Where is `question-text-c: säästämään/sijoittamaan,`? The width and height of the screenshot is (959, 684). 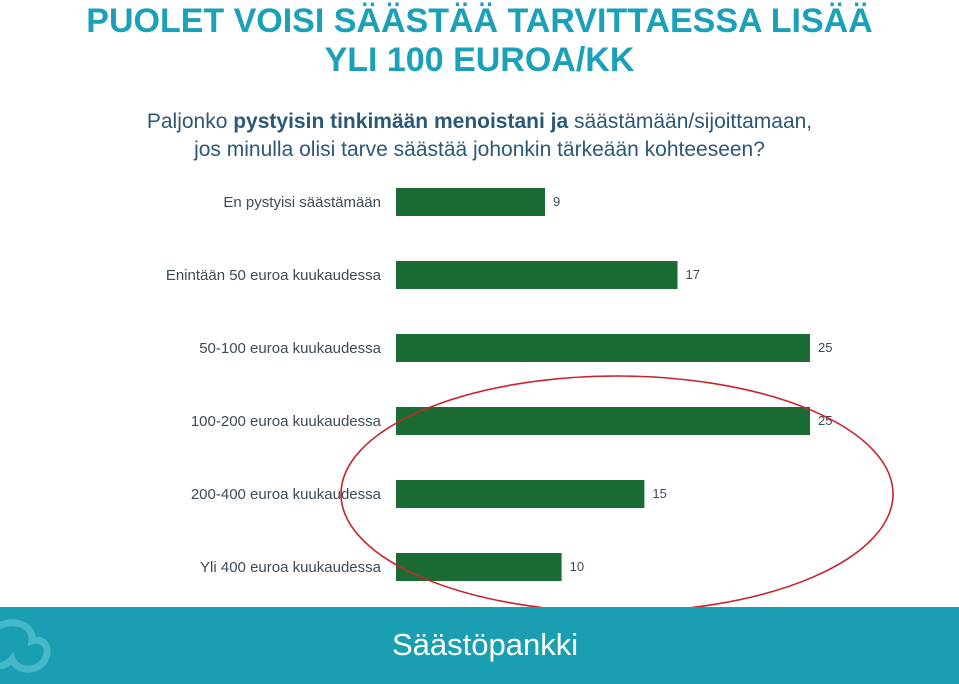 question-text-c: säästämään/sijoittamaan, is located at coordinates (690, 121).